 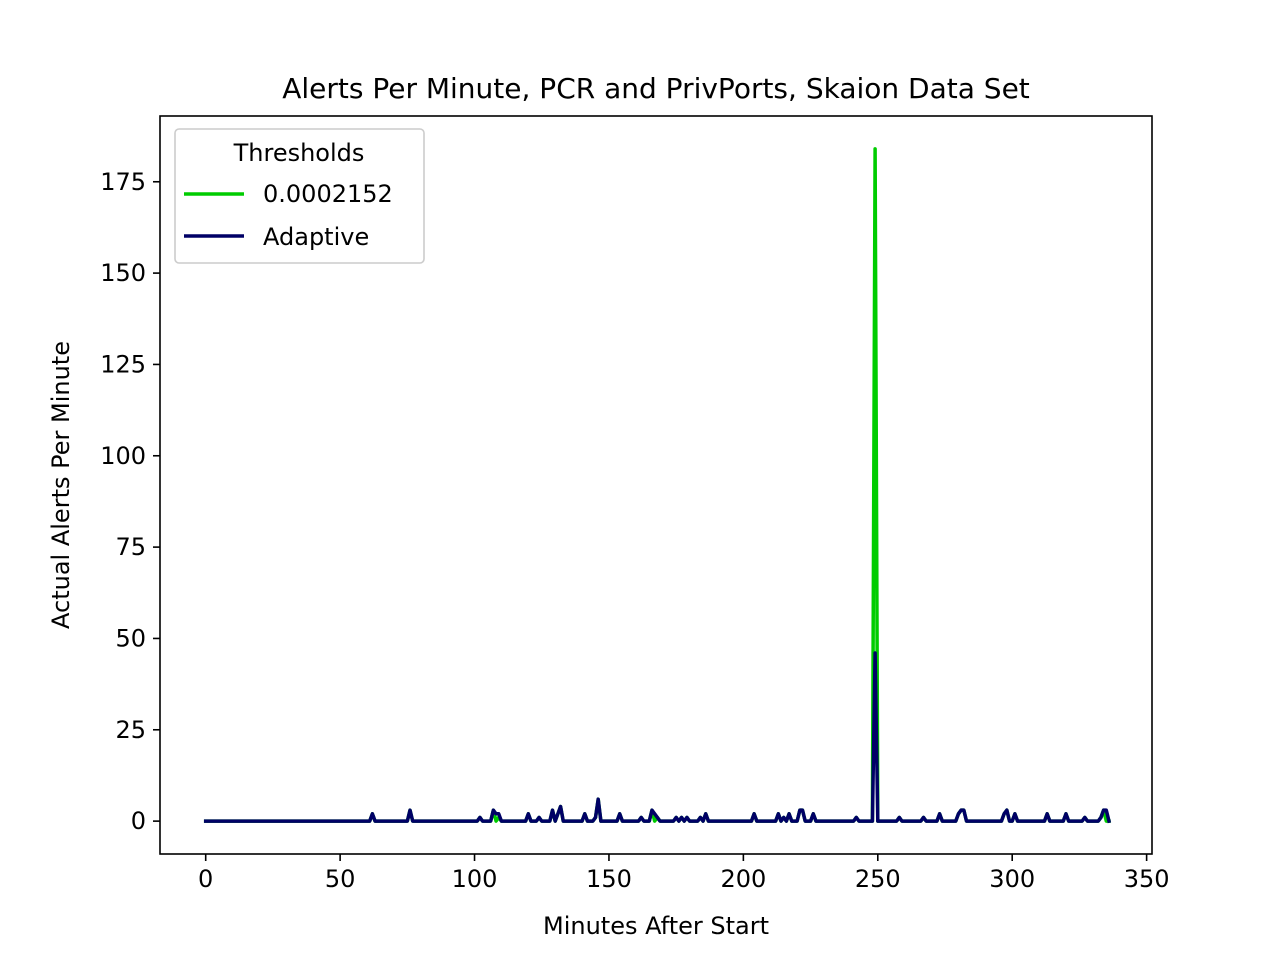 I want to click on y-tick-label: 25, so click(x=130, y=730).